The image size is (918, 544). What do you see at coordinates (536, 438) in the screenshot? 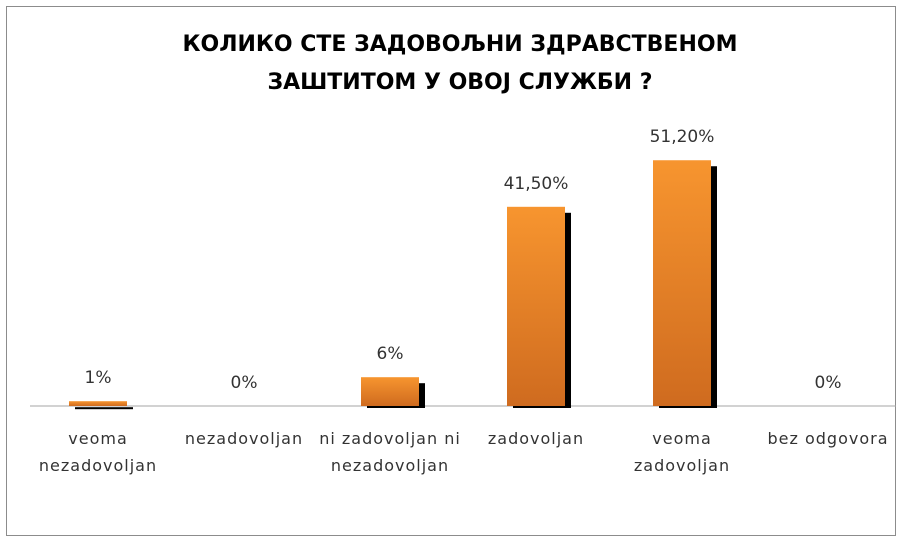
I see `x-tick-label: zadovoljan` at bounding box center [536, 438].